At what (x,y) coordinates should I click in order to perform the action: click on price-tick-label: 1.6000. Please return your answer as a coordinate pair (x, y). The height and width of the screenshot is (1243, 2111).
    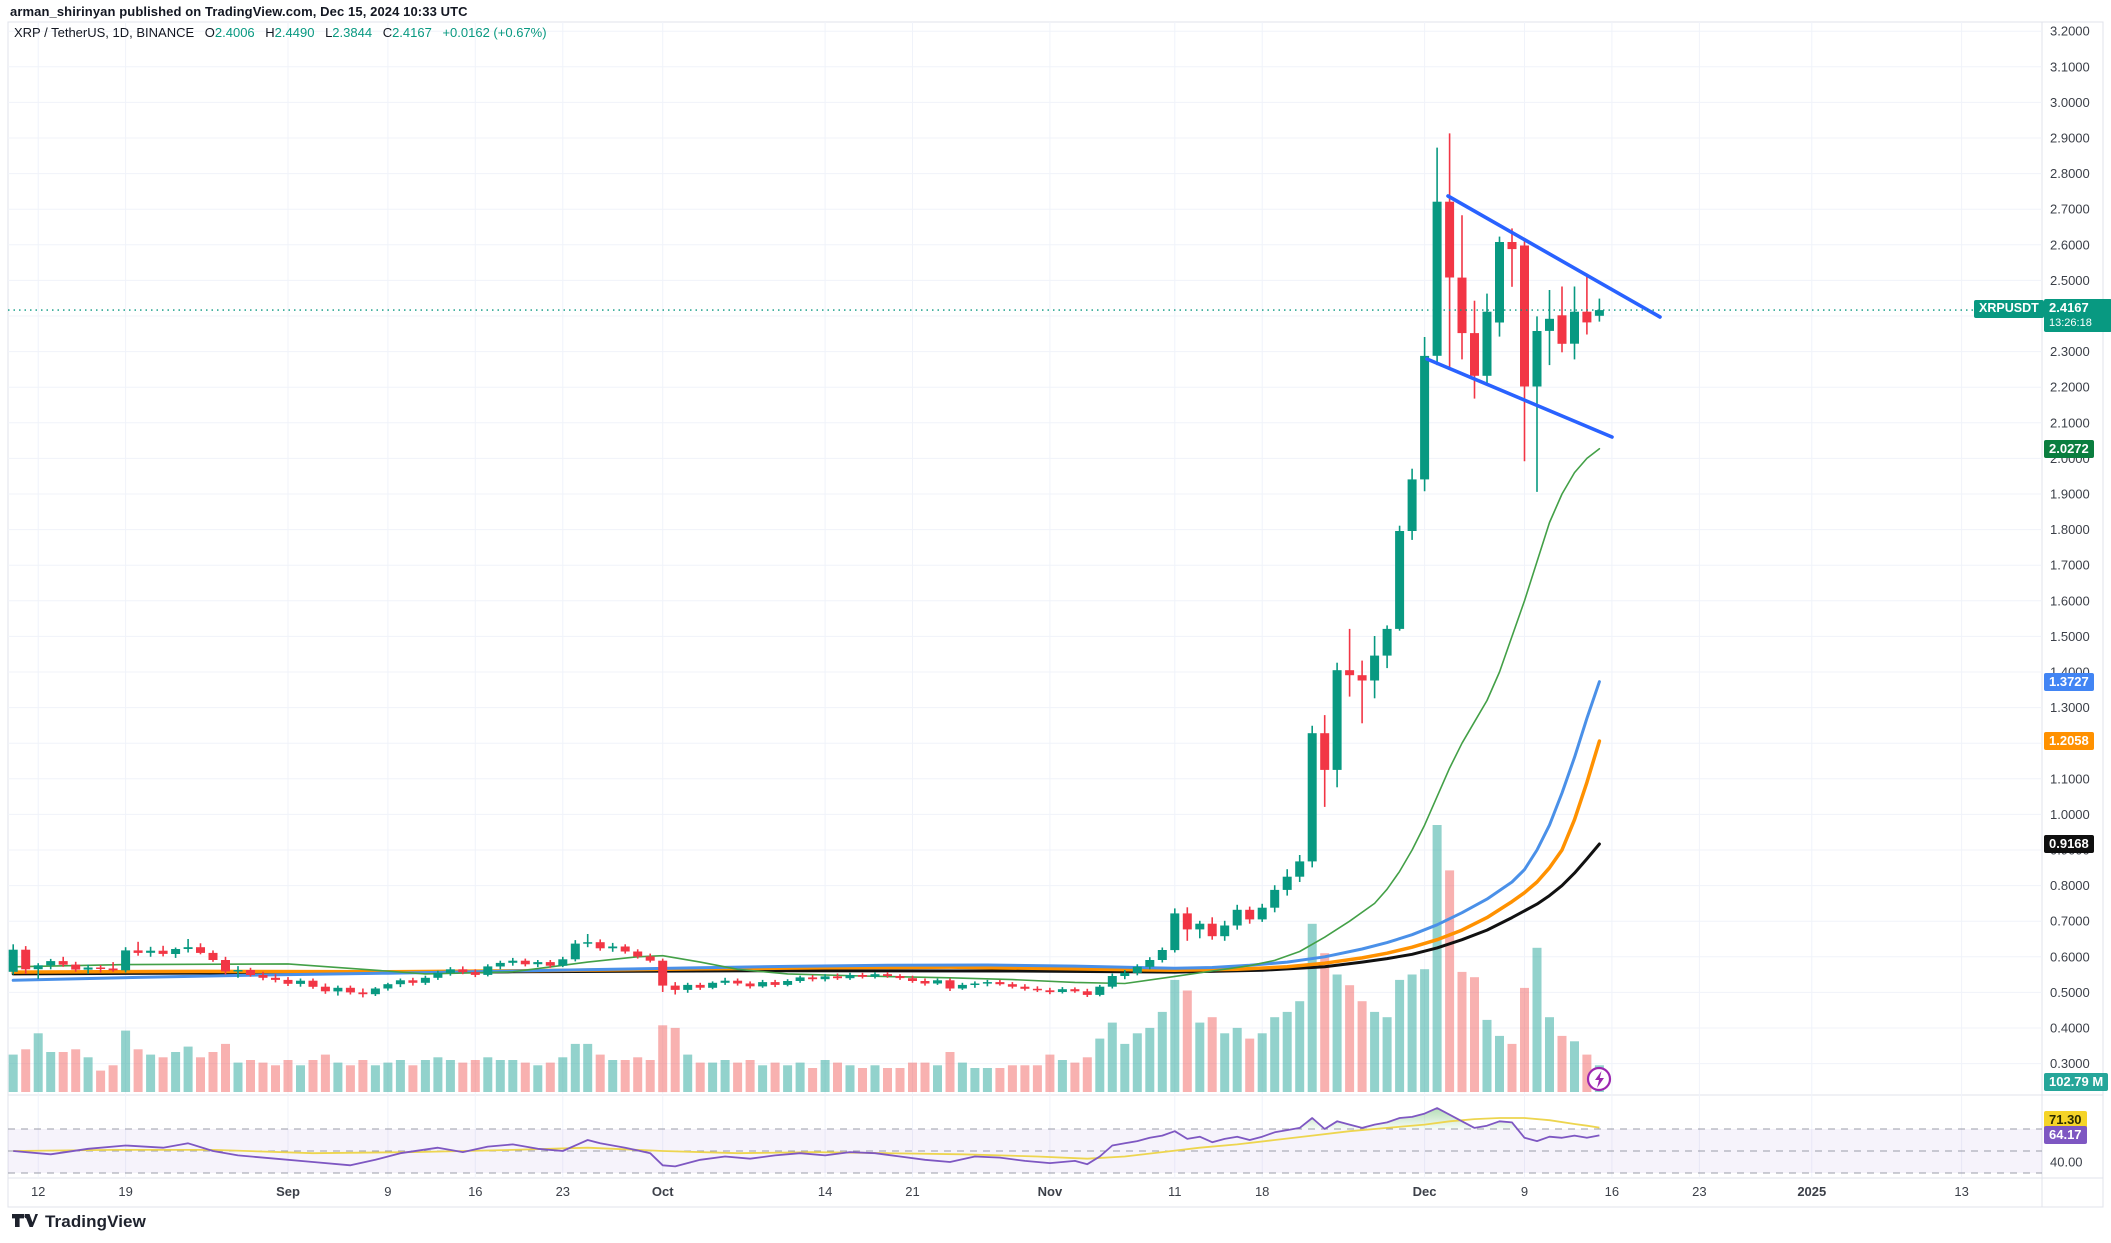
    Looking at the image, I should click on (2070, 600).